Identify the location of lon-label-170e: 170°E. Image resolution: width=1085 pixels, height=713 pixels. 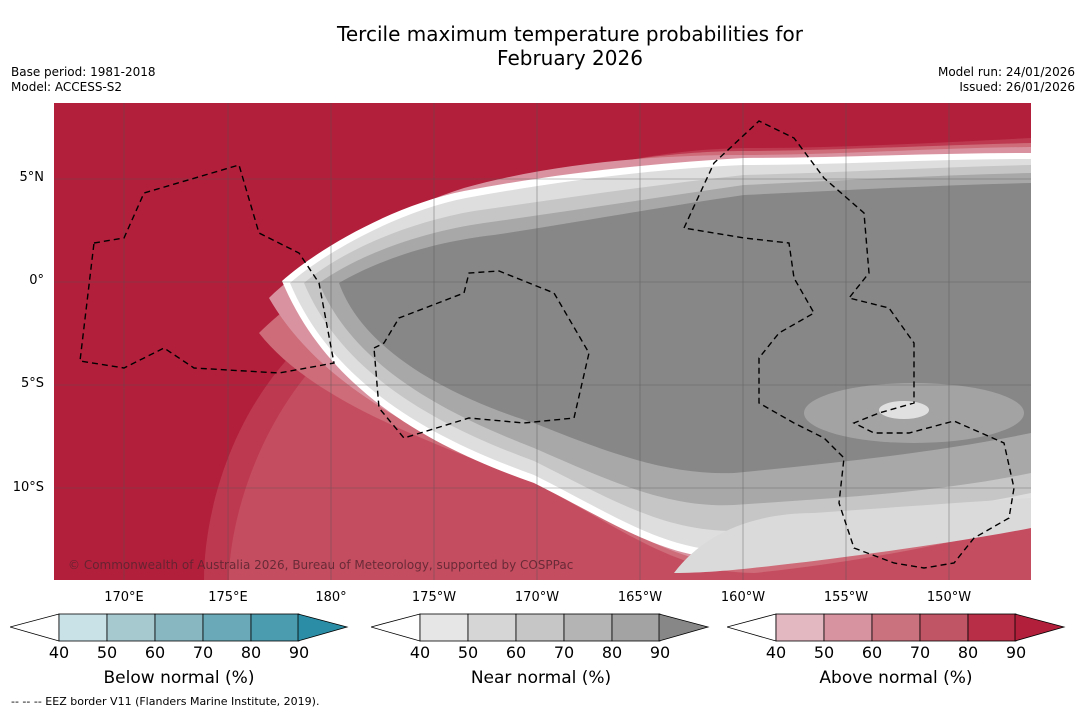
(124, 597).